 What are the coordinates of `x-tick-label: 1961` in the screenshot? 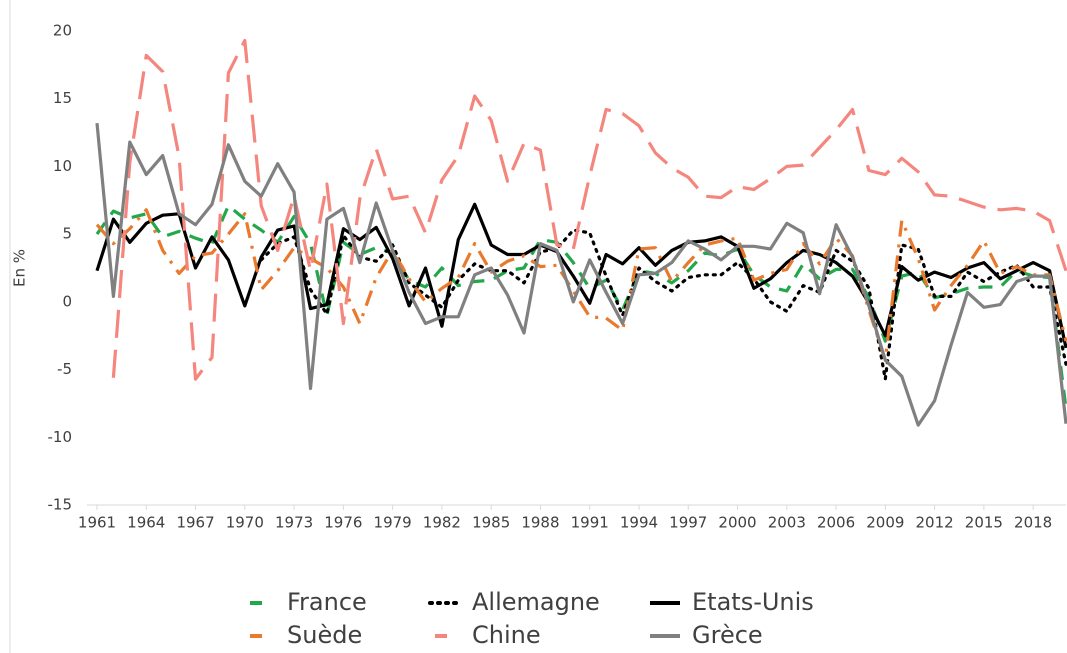 It's located at (97, 523).